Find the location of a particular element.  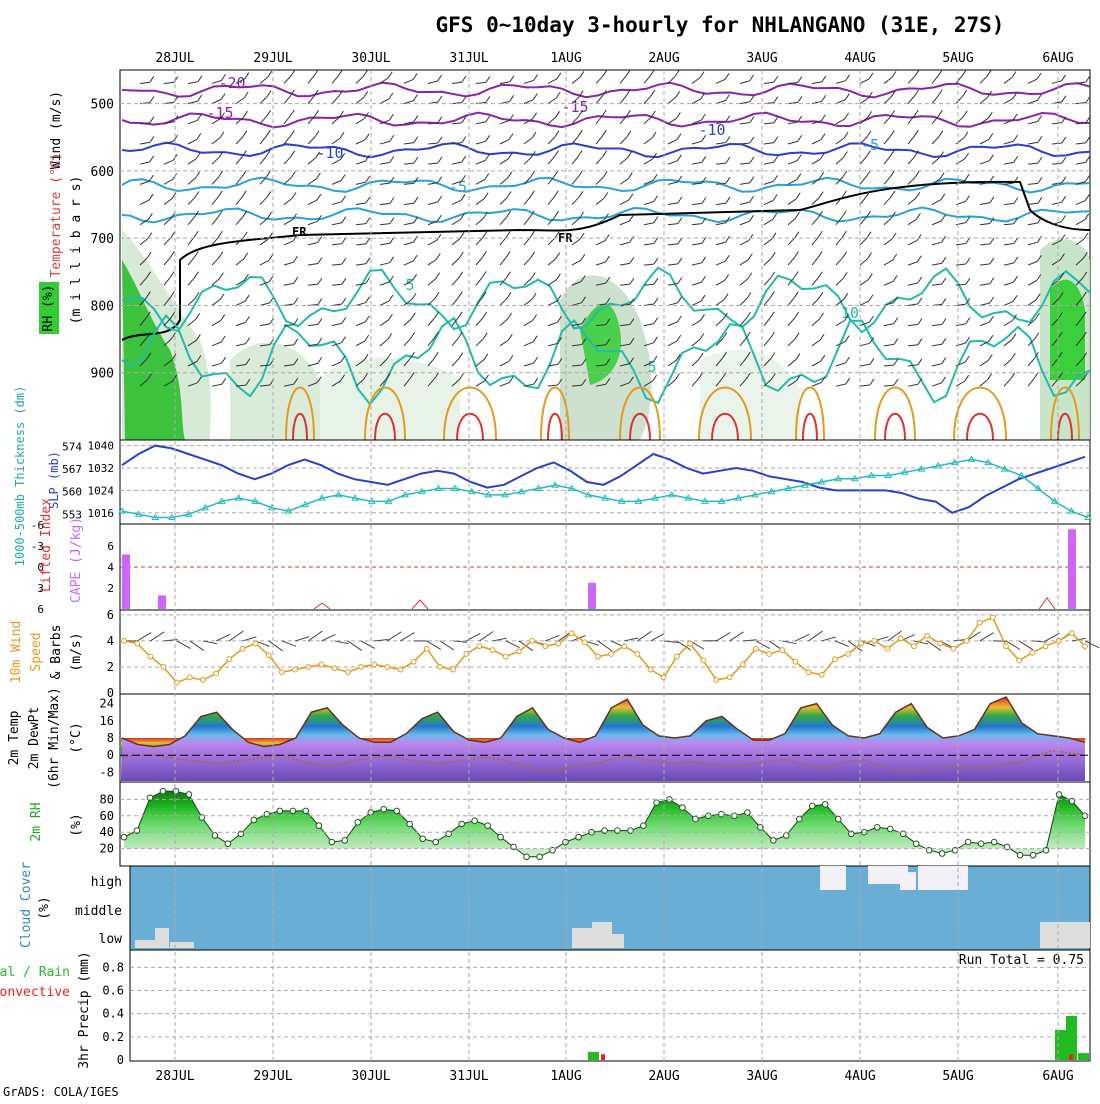

date-label-bottom: 30JUL is located at coordinates (370, 1076).